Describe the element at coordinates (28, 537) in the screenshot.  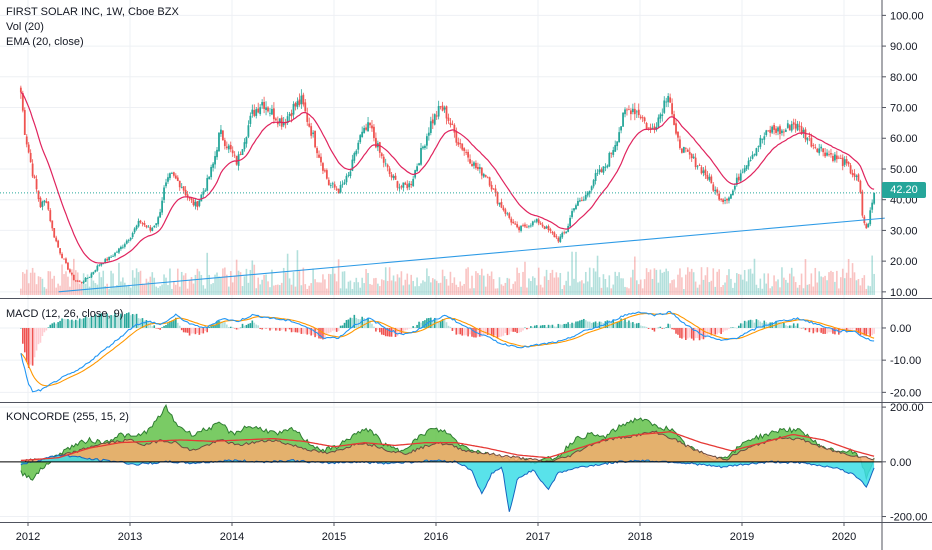
I see `time-axis-label: 2012` at that location.